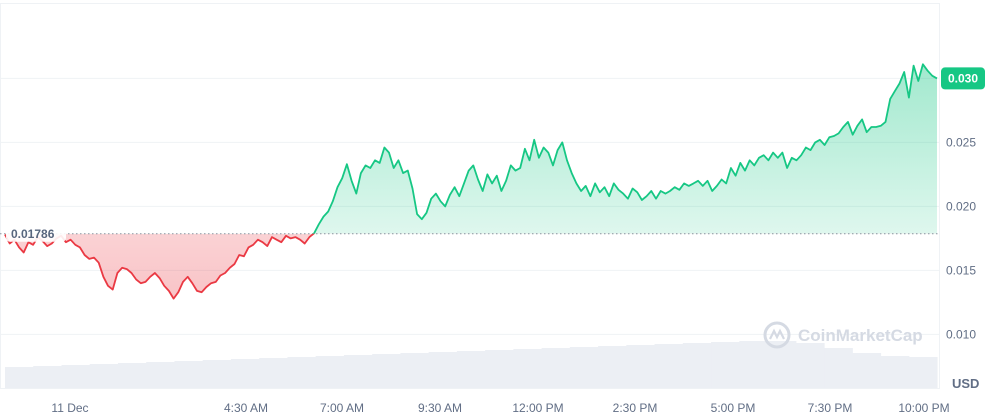  I want to click on y-tick-label: 0.020, so click(961, 206).